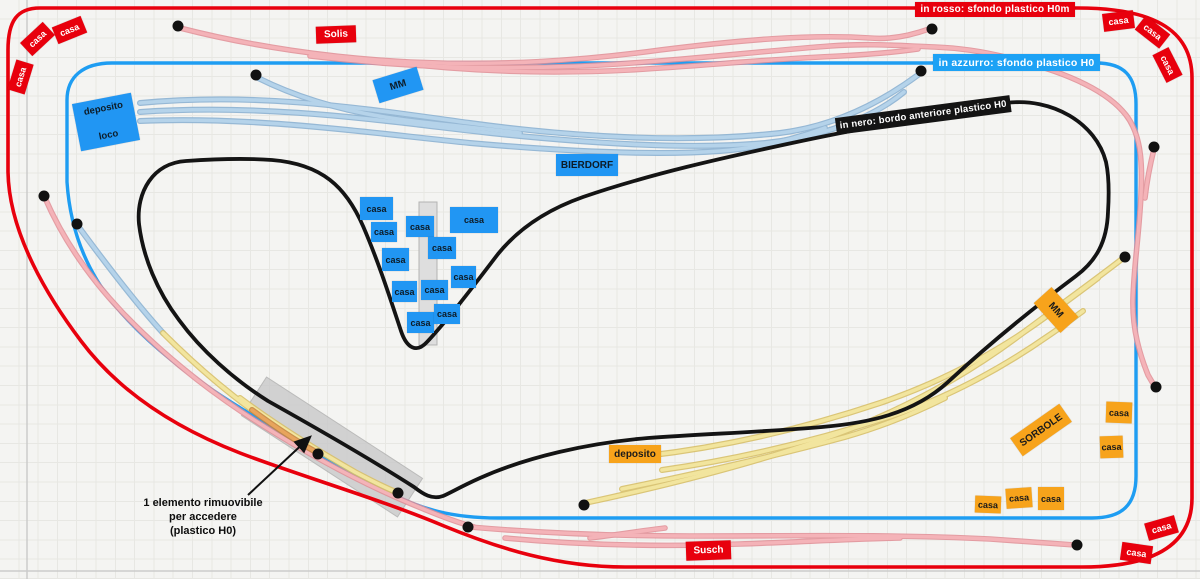 The height and width of the screenshot is (579, 1200). I want to click on legend-blue-text: in azzurro: sfondo plastico H0, so click(1016, 62).